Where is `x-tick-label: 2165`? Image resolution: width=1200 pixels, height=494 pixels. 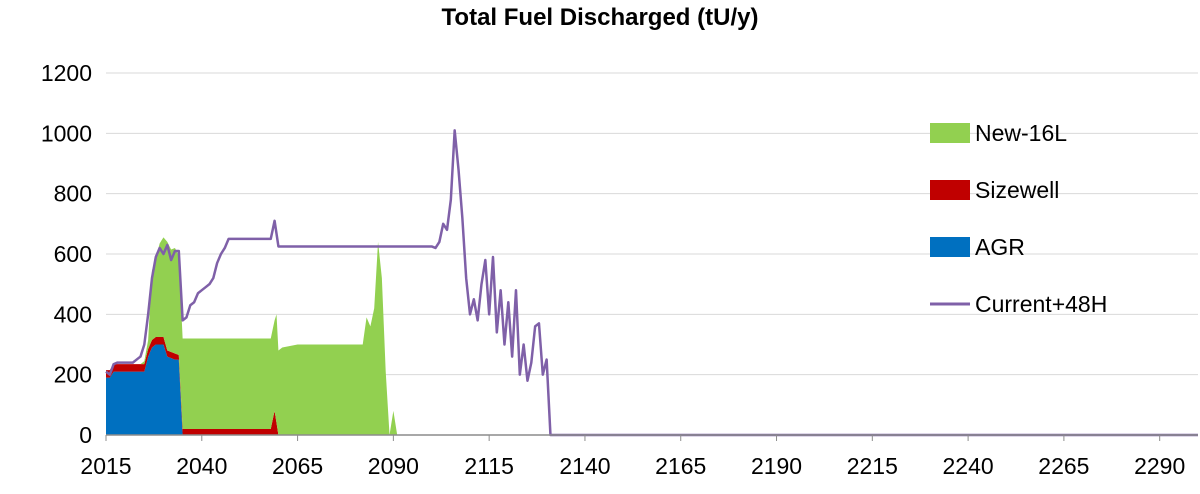
x-tick-label: 2165 is located at coordinates (680, 466).